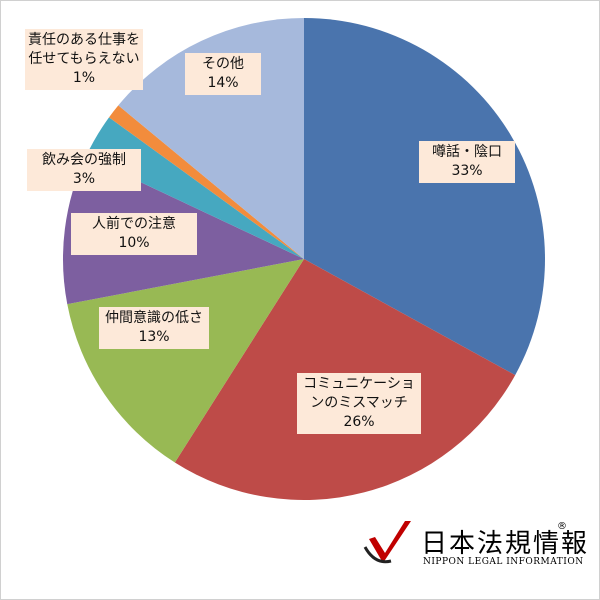 This screenshot has height=600, width=600. Describe the element at coordinates (387, 542) in the screenshot. I see `logo-icon` at that location.